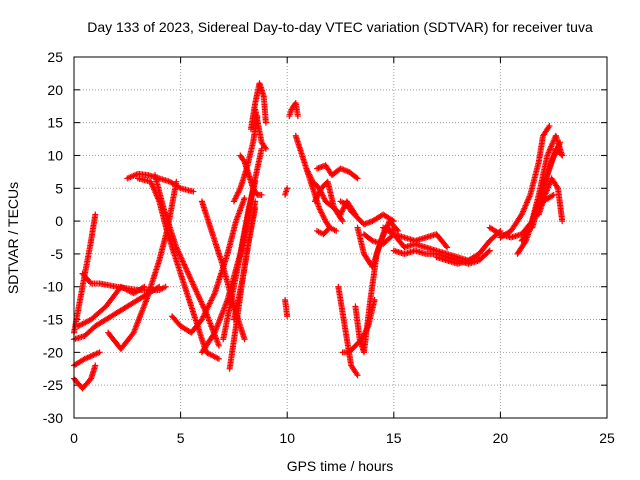 The image size is (640, 480). I want to click on series-s30, so click(348, 331).